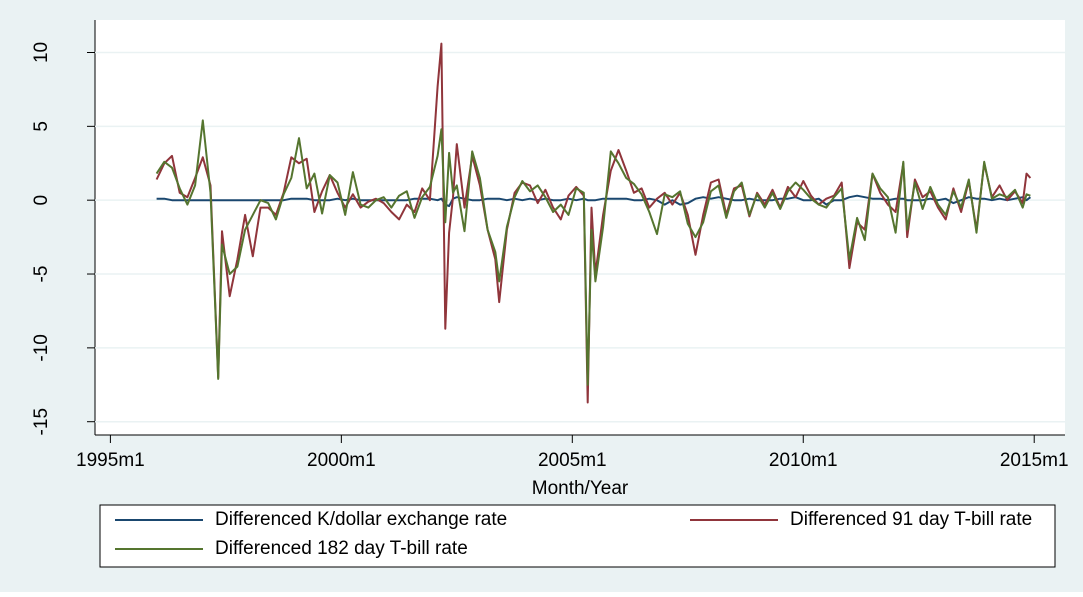 The image size is (1083, 597). I want to click on x-axis-title: Month/Year, so click(580, 488).